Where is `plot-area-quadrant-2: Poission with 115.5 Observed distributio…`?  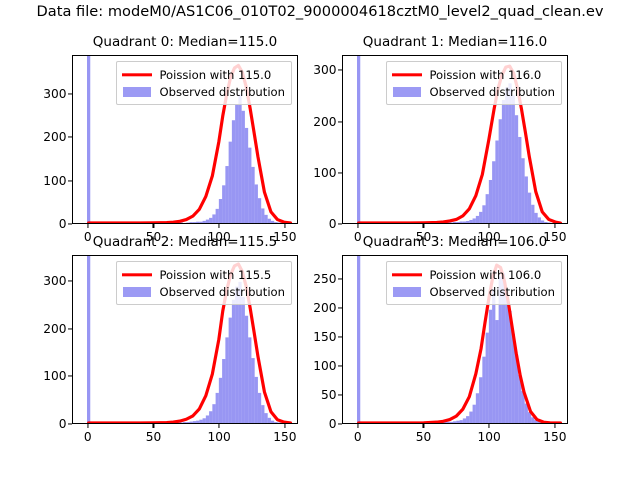 plot-area-quadrant-2: Poission with 115.5 Observed distributio… is located at coordinates (185, 339).